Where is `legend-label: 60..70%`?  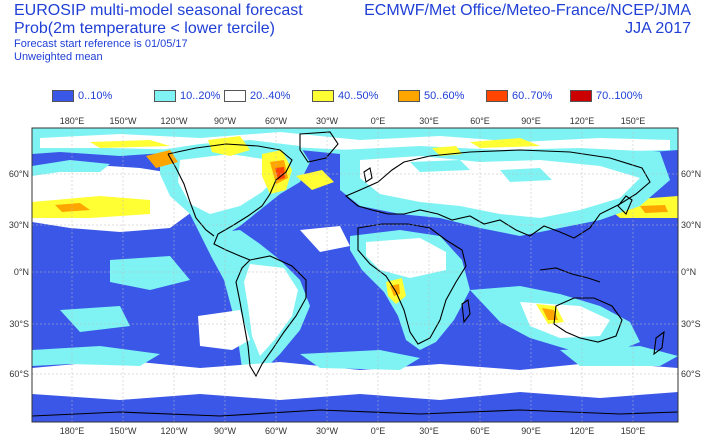
legend-label: 60..70% is located at coordinates (532, 96).